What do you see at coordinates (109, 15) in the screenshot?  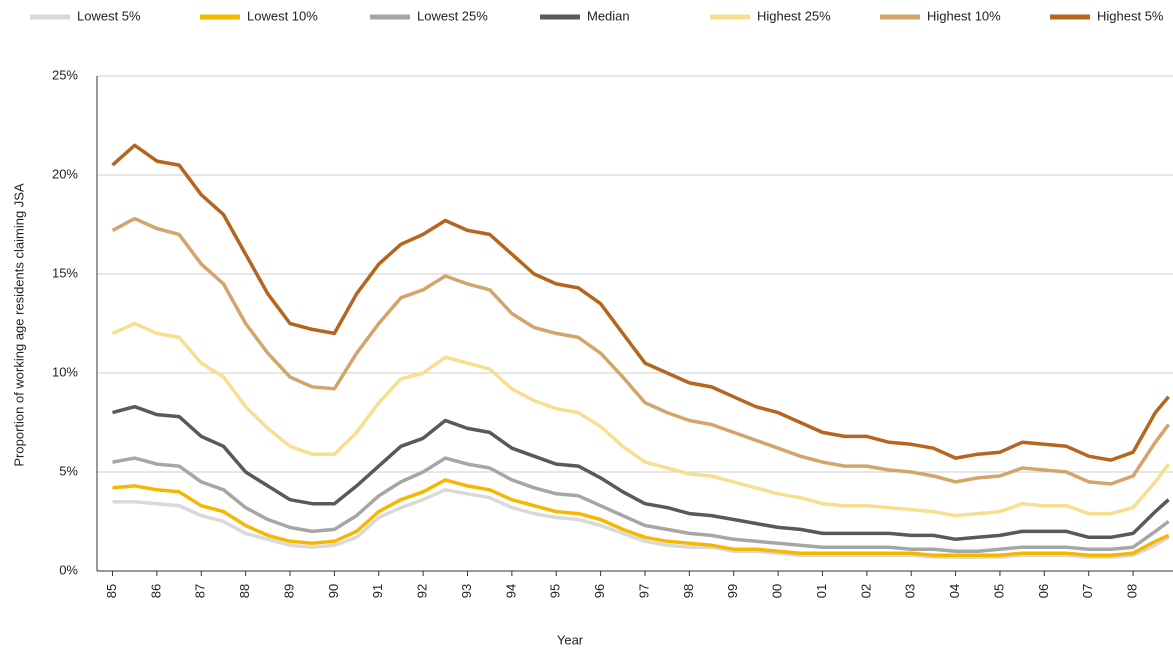 I see `legend-label: Lowest 5%` at bounding box center [109, 15].